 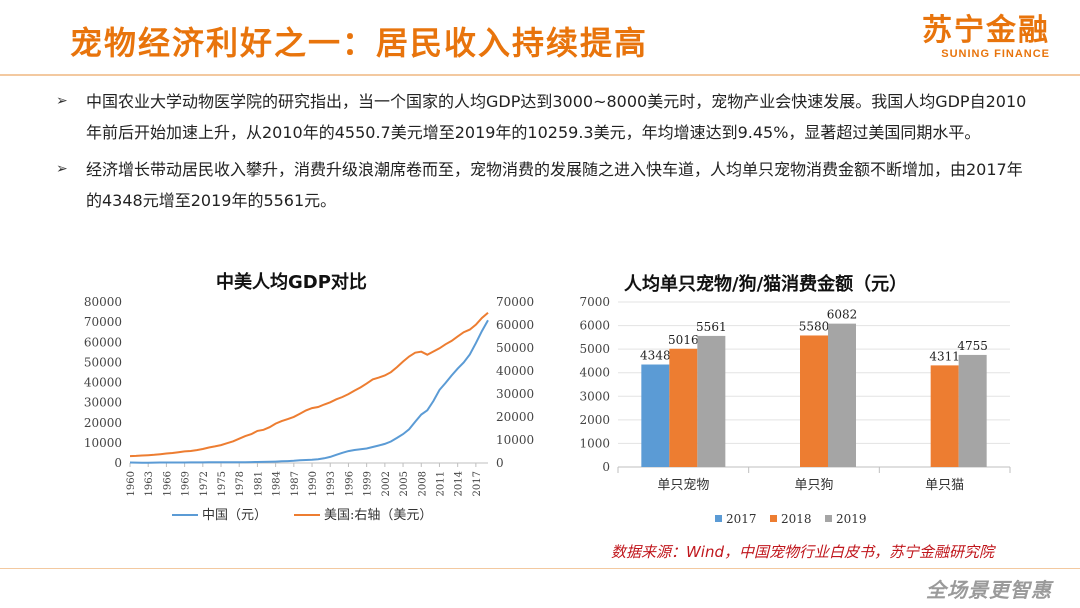 What do you see at coordinates (240, 483) in the screenshot?
I see `x-tick-label: 1978` at bounding box center [240, 483].